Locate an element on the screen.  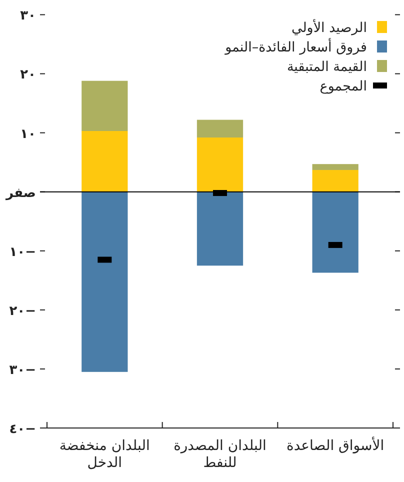
x-tick-label: البلدان منخفضة الدخل is located at coordinates (104, 455).